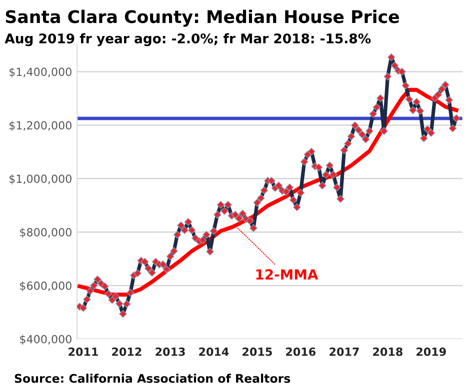 The image size is (467, 391). I want to click on x-tick-label: 2017, so click(344, 352).